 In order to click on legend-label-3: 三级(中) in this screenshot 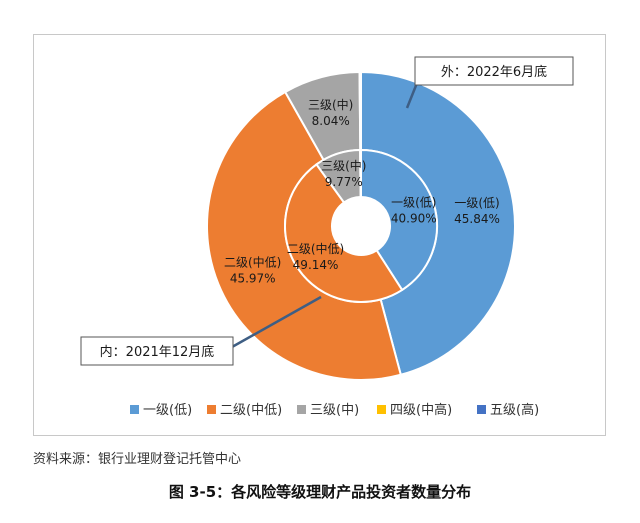, I will do `click(334, 410)`.